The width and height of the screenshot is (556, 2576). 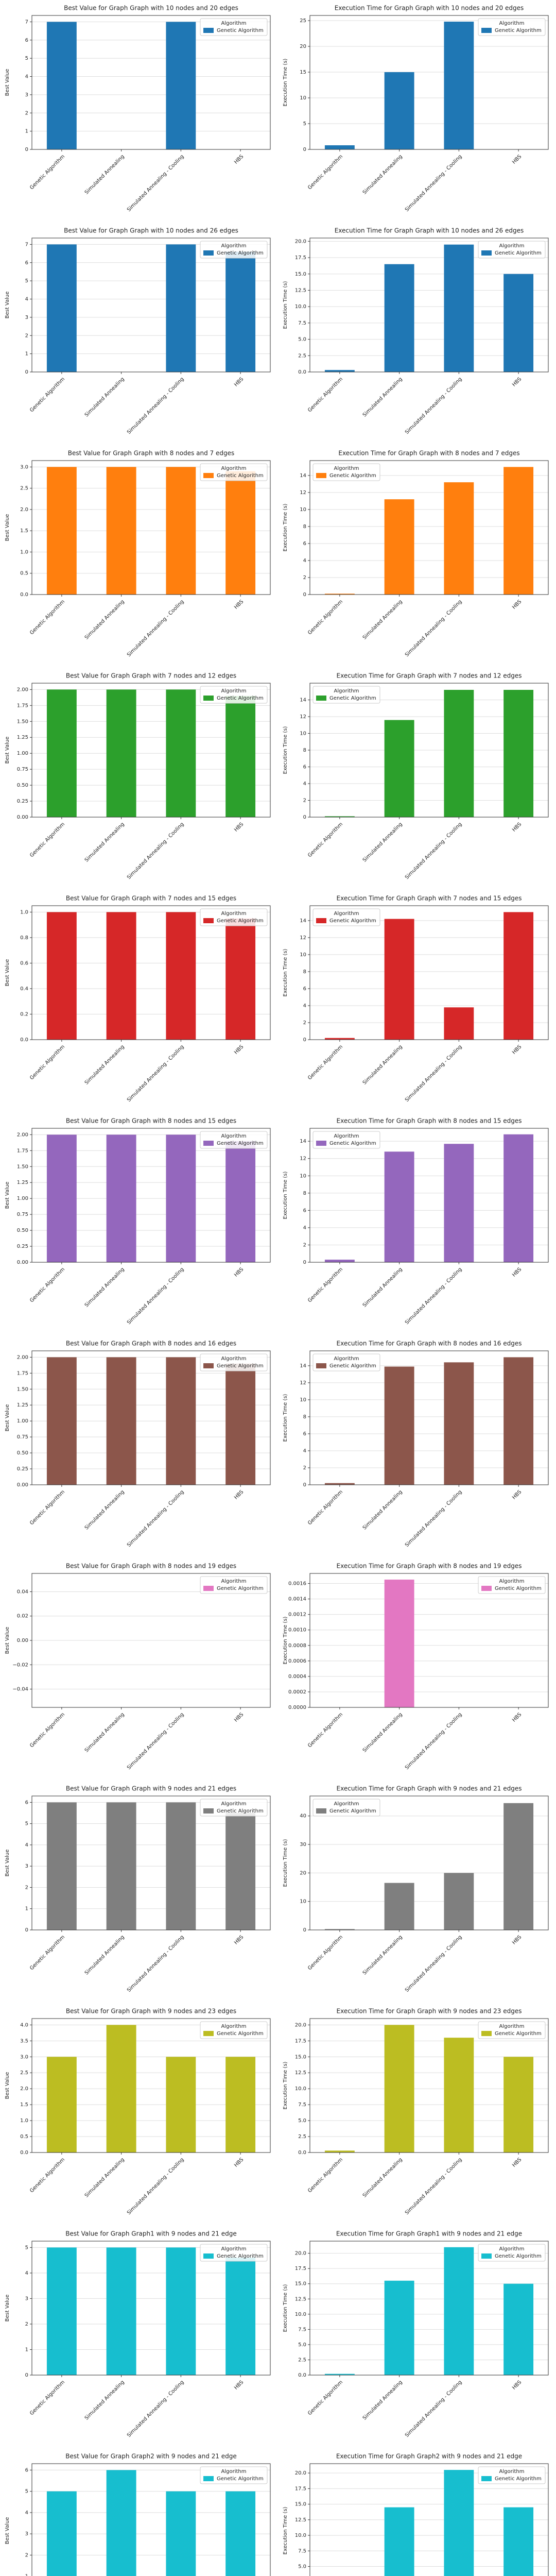 What do you see at coordinates (297, 1584) in the screenshot?
I see `y-tick-label: 0.0016` at bounding box center [297, 1584].